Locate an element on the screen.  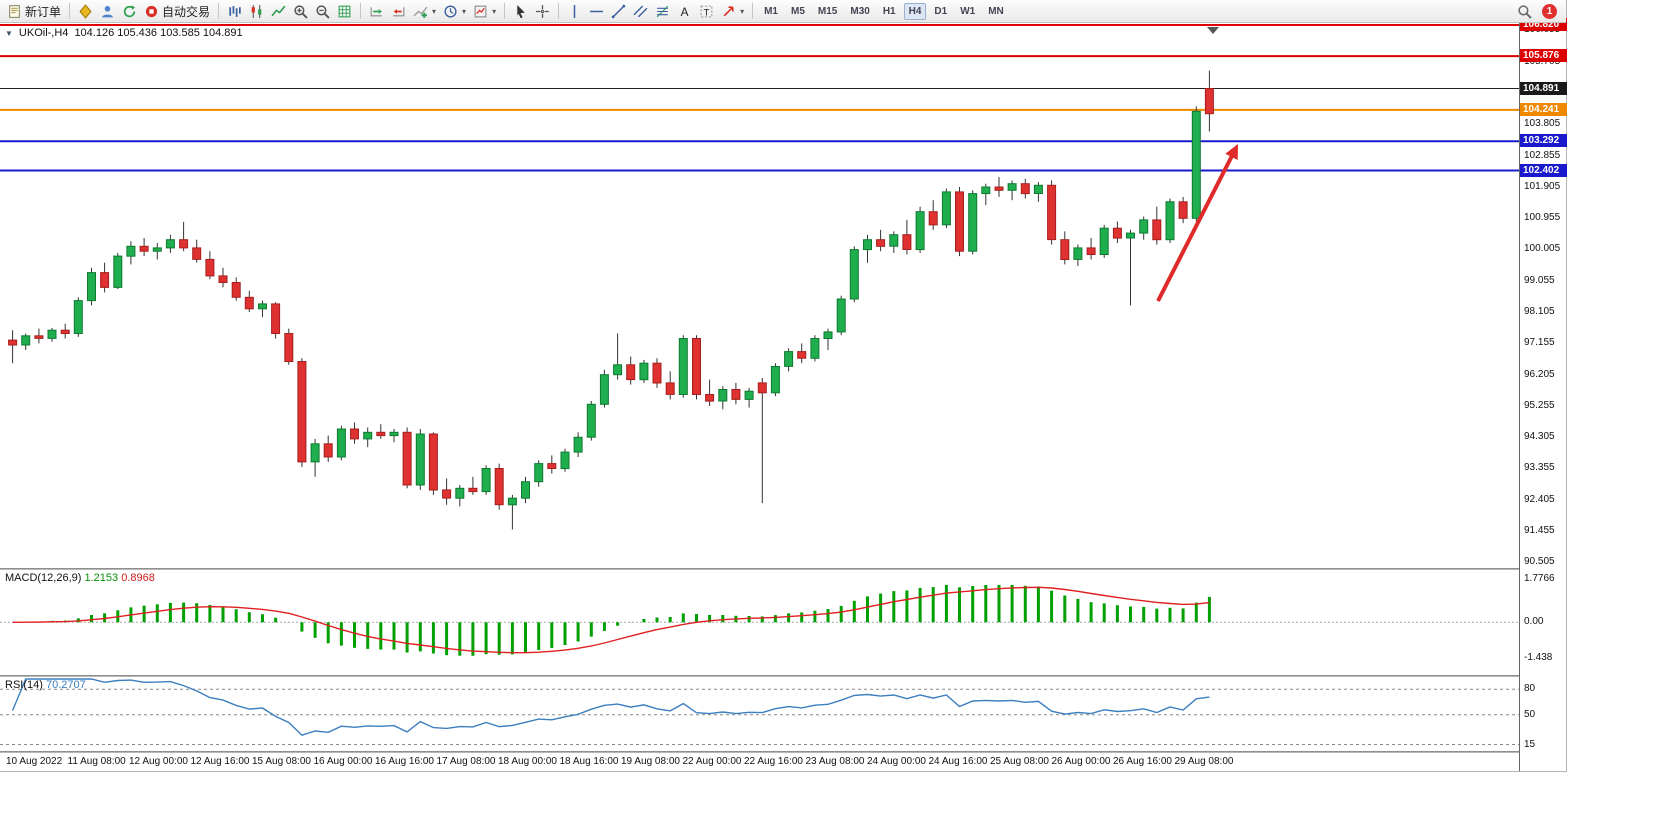
time-axis-label: 24 Aug 00:00 is located at coordinates (896, 761).